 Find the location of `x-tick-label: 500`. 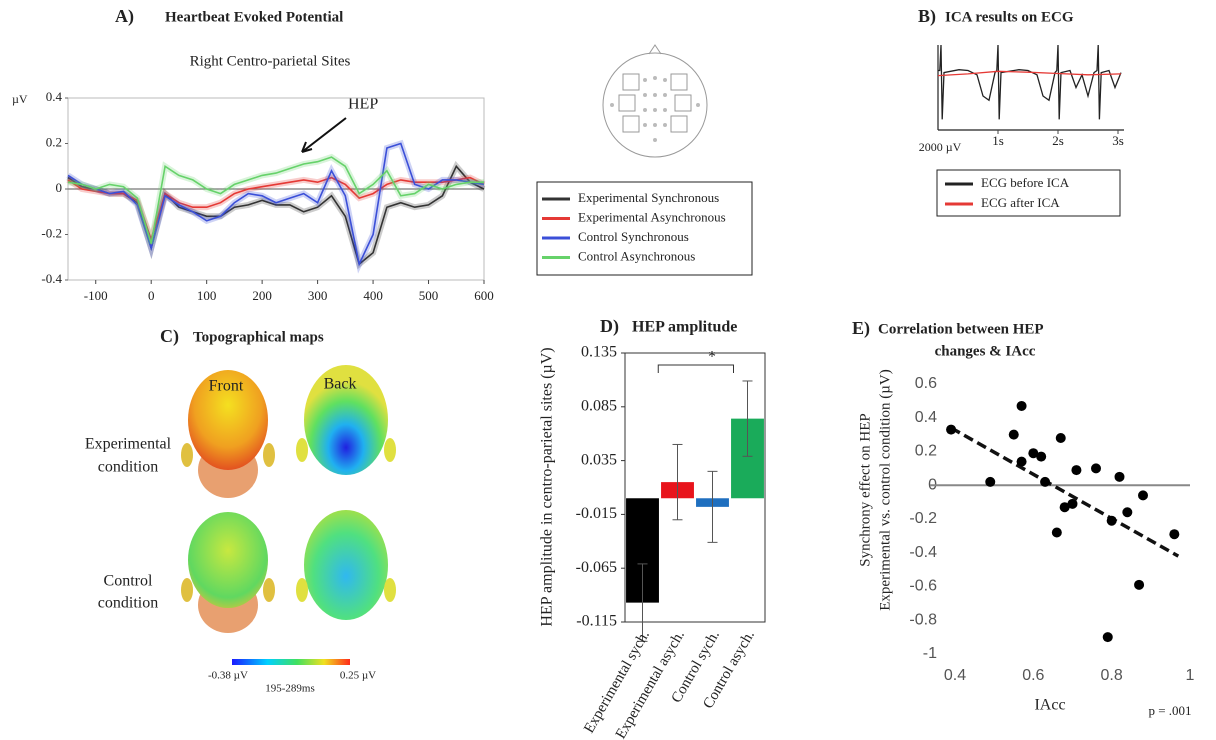

x-tick-label: 500 is located at coordinates (429, 295).